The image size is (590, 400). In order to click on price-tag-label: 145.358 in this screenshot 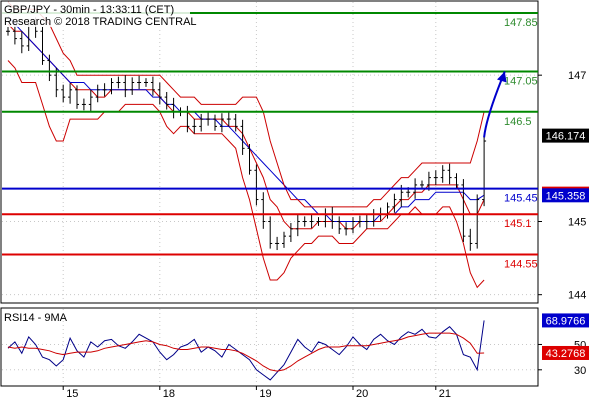, I will do `click(566, 196)`.